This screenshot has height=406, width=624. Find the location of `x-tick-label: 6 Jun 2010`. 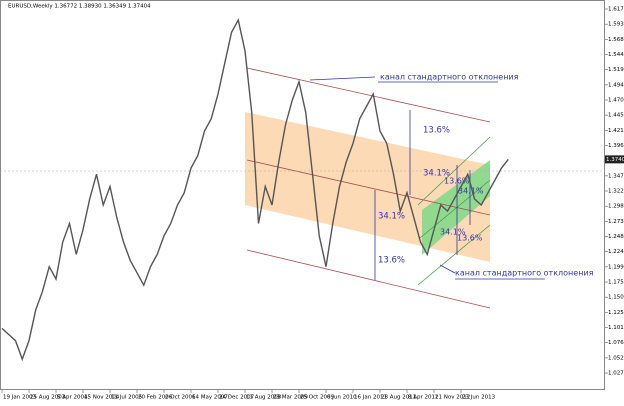

x-tick-label: 6 Jun 2010 is located at coordinates (342, 398).